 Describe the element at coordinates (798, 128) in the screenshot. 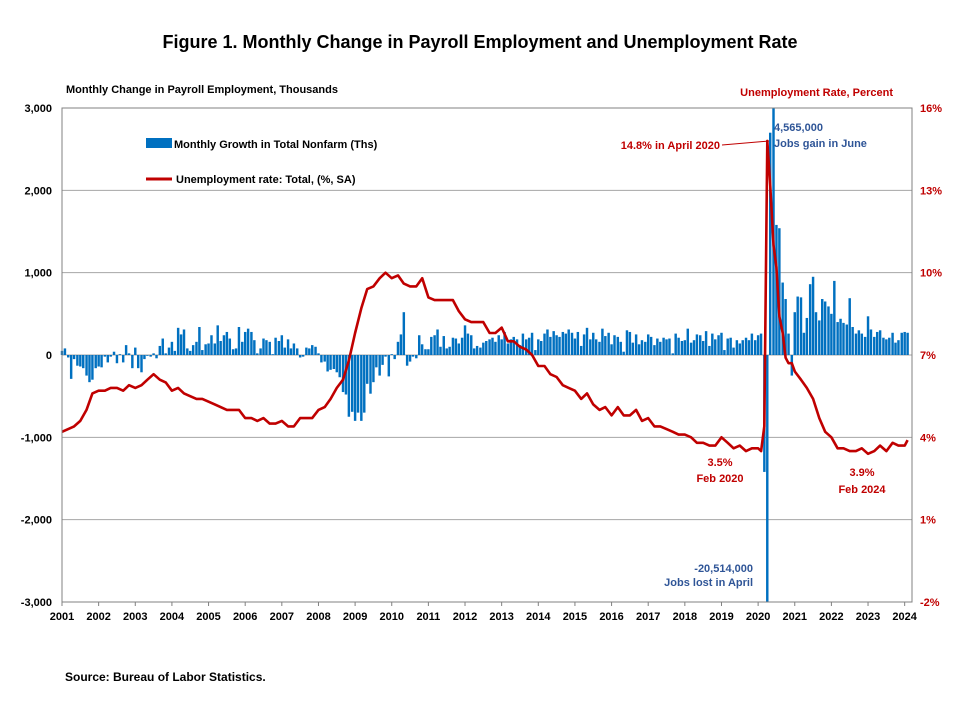

I see `annotation-june-gain-value: 4,565,000` at that location.